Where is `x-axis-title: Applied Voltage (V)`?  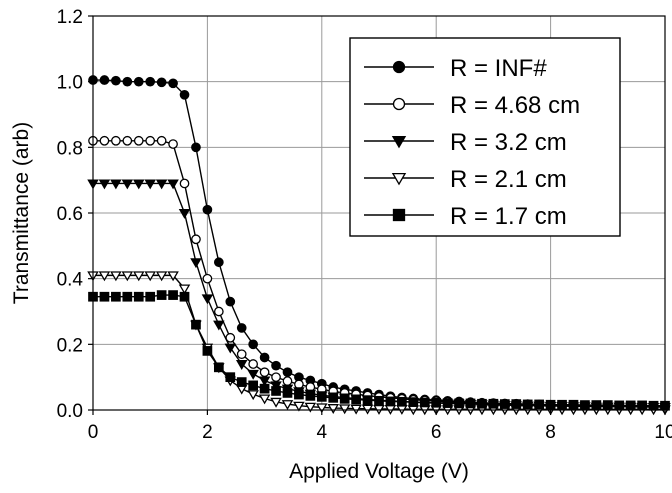
x-axis-title: Applied Voltage (V) is located at coordinates (379, 471).